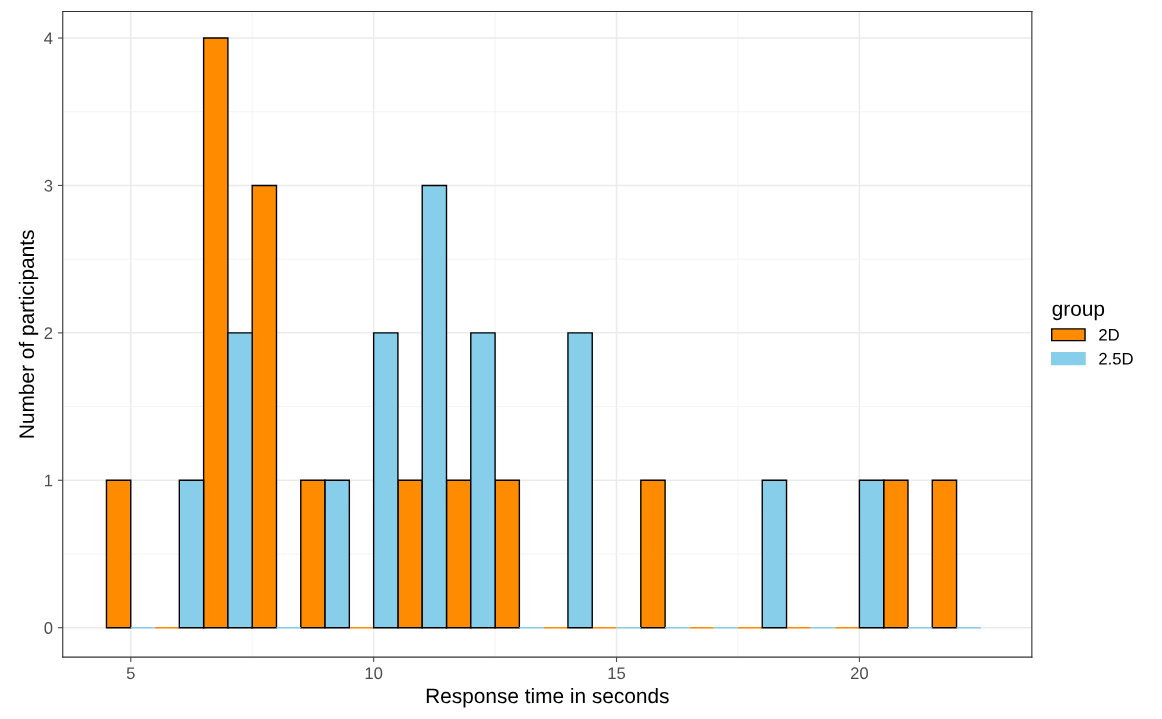 The image size is (1162, 719). Describe the element at coordinates (1109, 334) in the screenshot. I see `legend-label: 2D` at that location.